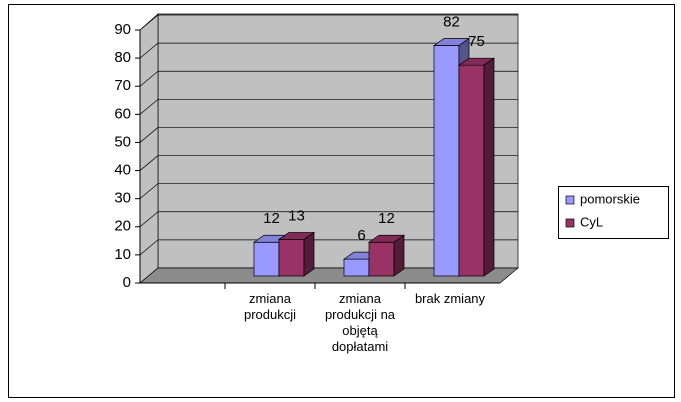 The height and width of the screenshot is (402, 681). What do you see at coordinates (122, 57) in the screenshot?
I see `y-tick-label: 80` at bounding box center [122, 57].